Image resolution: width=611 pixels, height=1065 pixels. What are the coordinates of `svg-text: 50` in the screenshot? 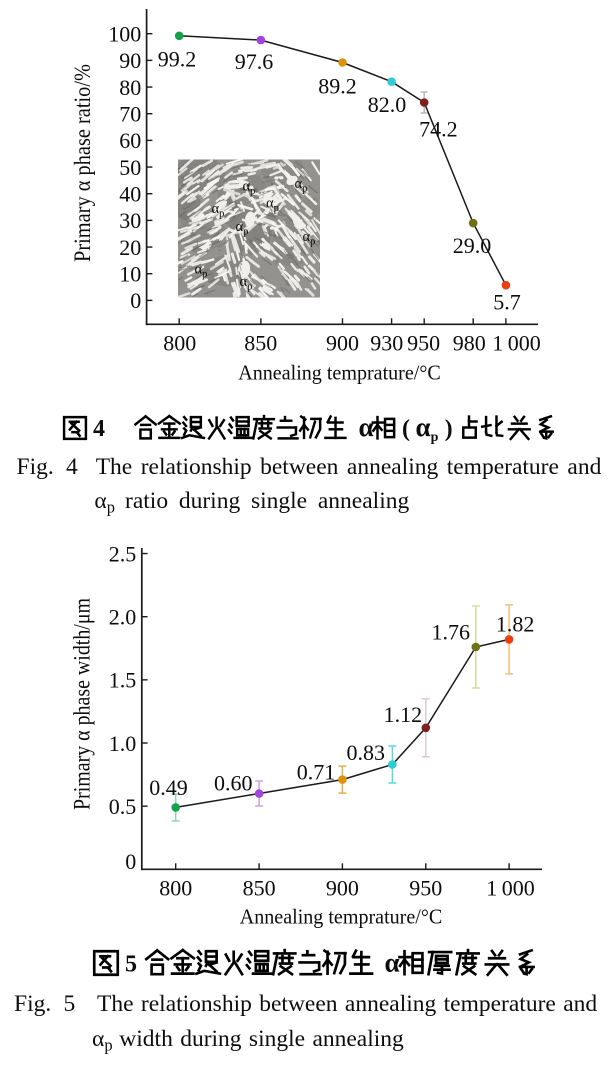 It's located at (130, 167).